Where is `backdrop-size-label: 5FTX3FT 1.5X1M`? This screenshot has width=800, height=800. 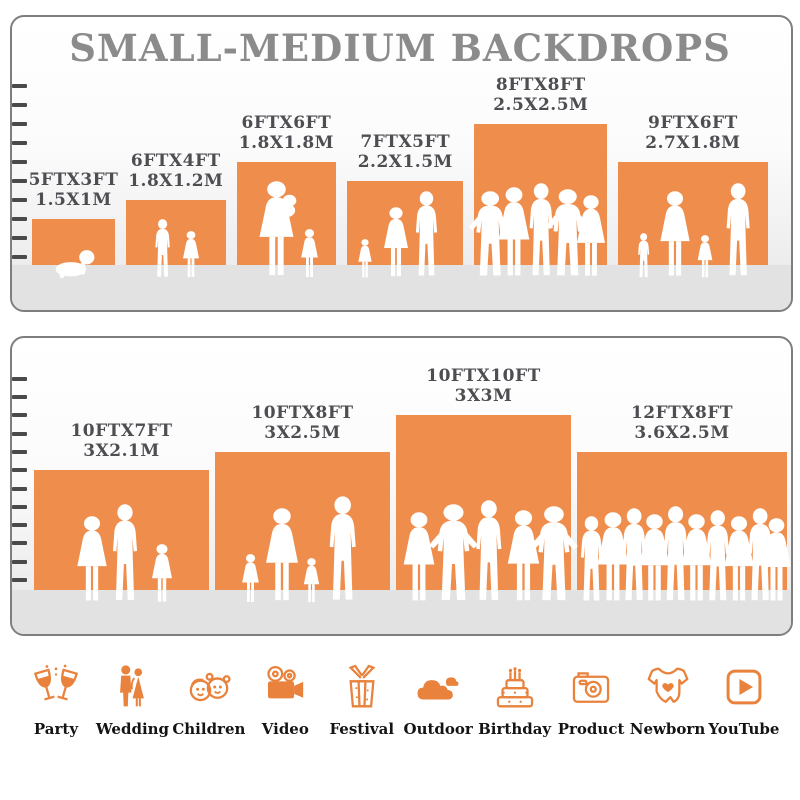
backdrop-size-label: 5FTX3FT 1.5X1M is located at coordinates (74, 190).